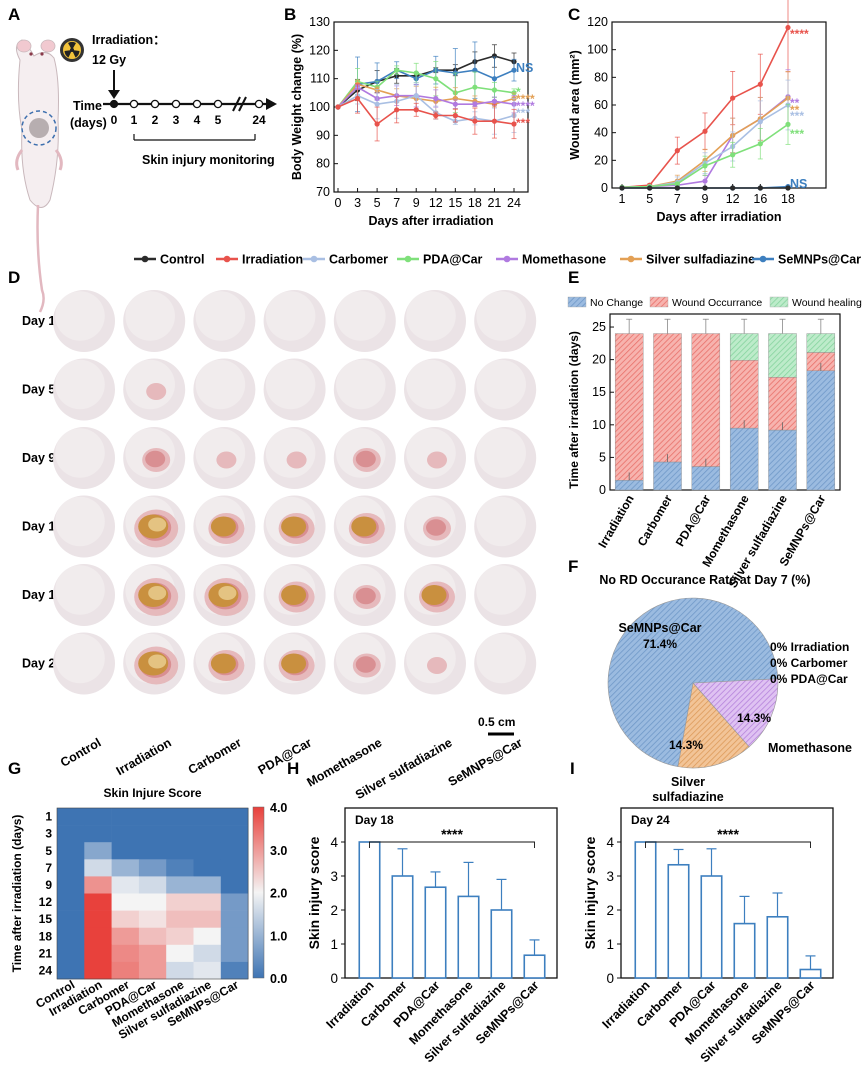  I want to click on legend-label: SeMNPs@Car, so click(819, 260).